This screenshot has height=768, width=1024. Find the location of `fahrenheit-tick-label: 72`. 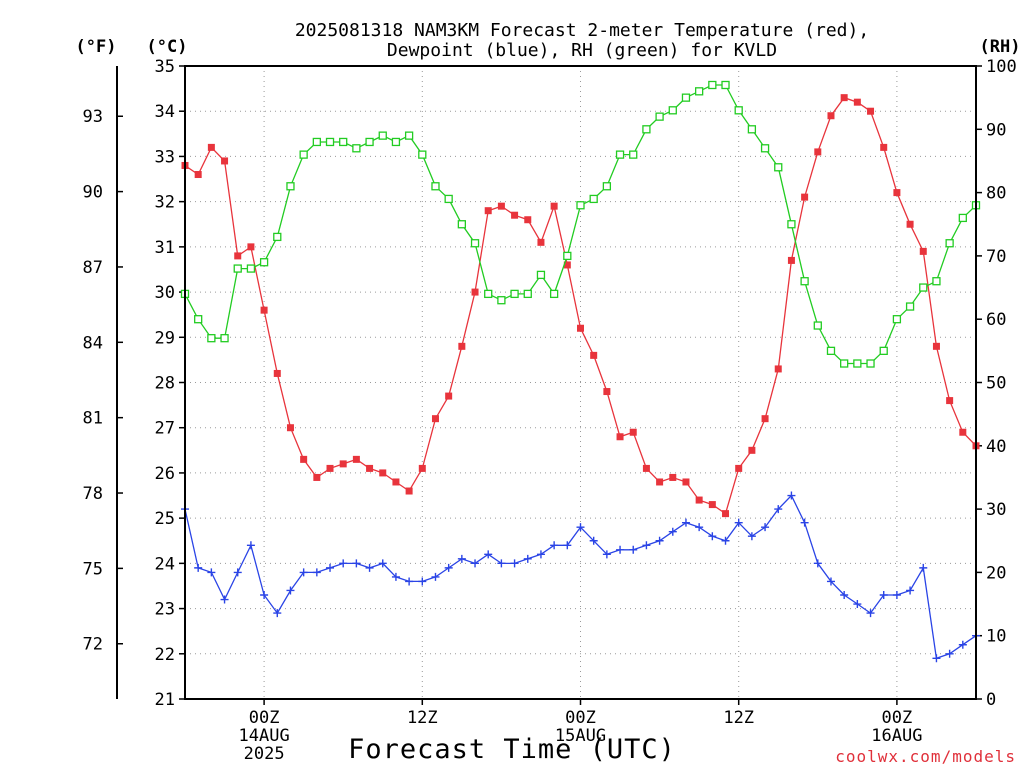

fahrenheit-tick-label: 72 is located at coordinates (93, 645).